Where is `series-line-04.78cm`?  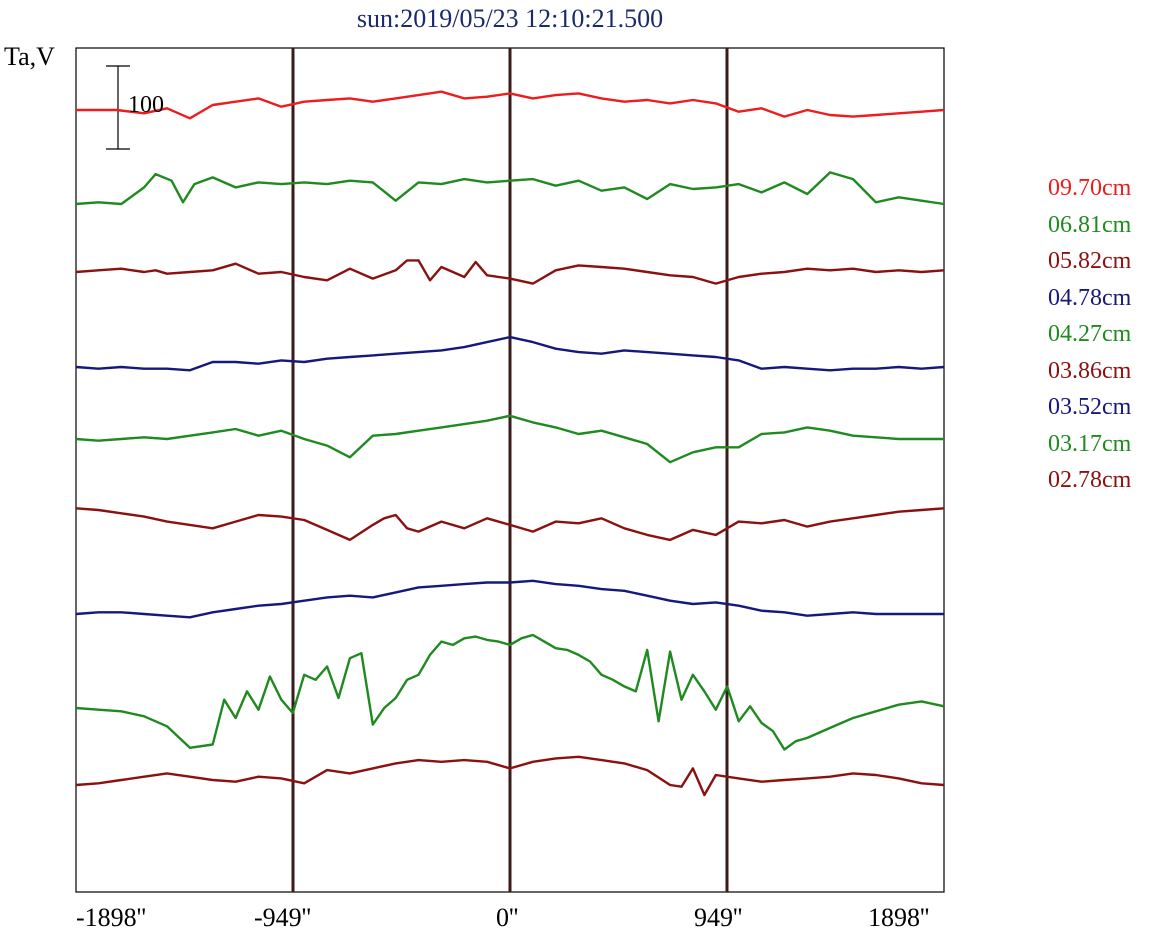 series-line-04.78cm is located at coordinates (510, 353).